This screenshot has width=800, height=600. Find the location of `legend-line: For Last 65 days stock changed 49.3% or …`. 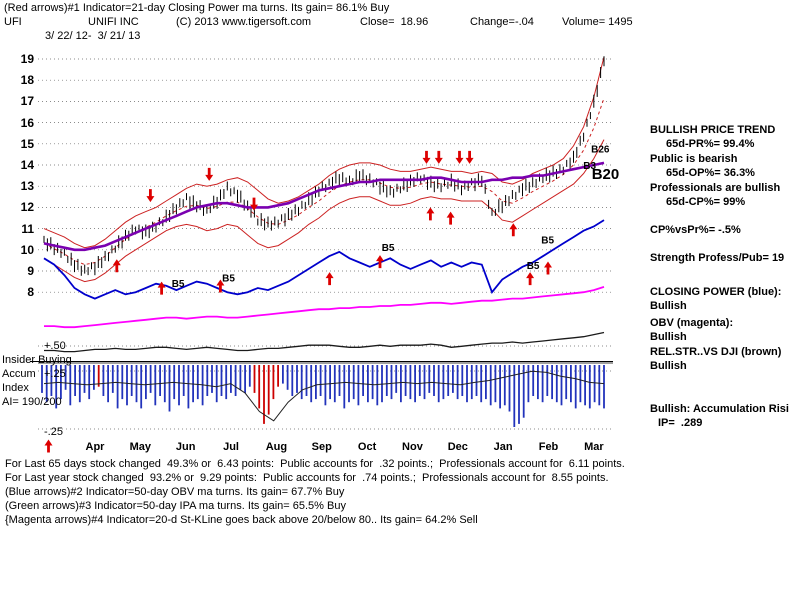

legend-line: For Last 65 days stock changed 49.3% or … is located at coordinates (315, 464).